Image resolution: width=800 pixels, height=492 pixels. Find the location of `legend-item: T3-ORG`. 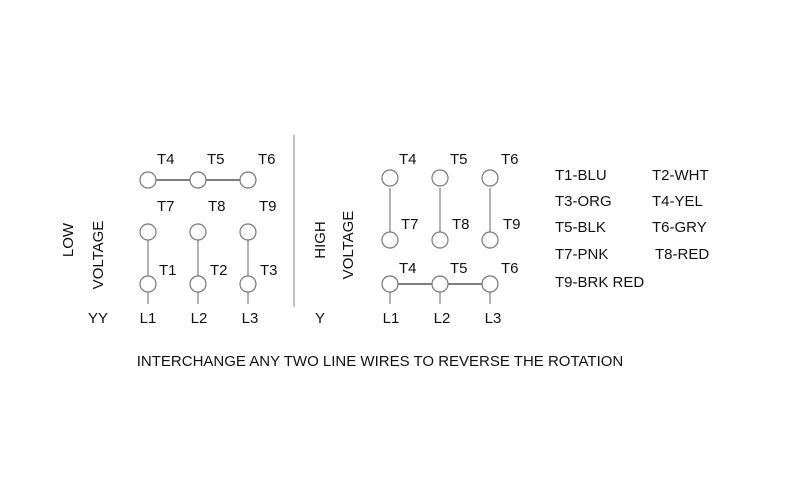

legend-item: T3-ORG is located at coordinates (583, 201).